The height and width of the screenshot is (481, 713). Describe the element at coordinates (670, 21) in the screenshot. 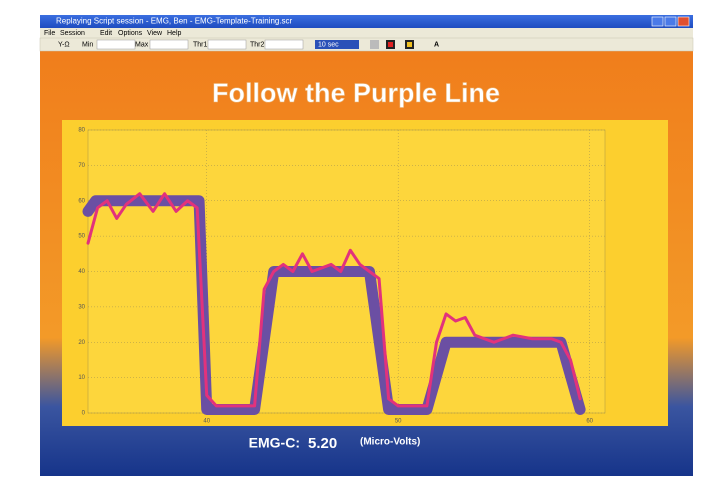

I see `maximize-button` at that location.